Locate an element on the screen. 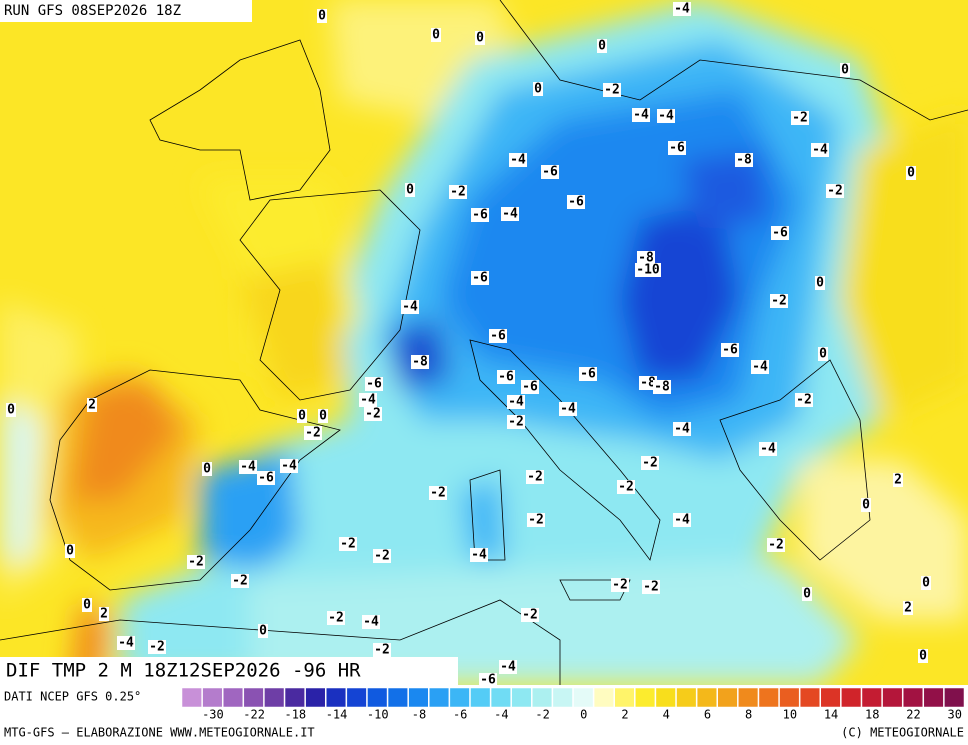 The image size is (968, 745). colorbar-label: 4 is located at coordinates (666, 715).